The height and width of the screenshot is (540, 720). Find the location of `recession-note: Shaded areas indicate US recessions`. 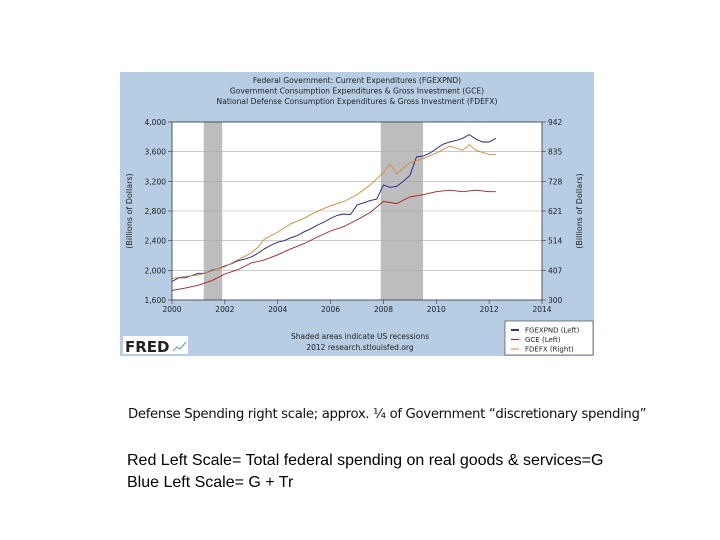

recession-note: Shaded areas indicate US recessions is located at coordinates (360, 336).